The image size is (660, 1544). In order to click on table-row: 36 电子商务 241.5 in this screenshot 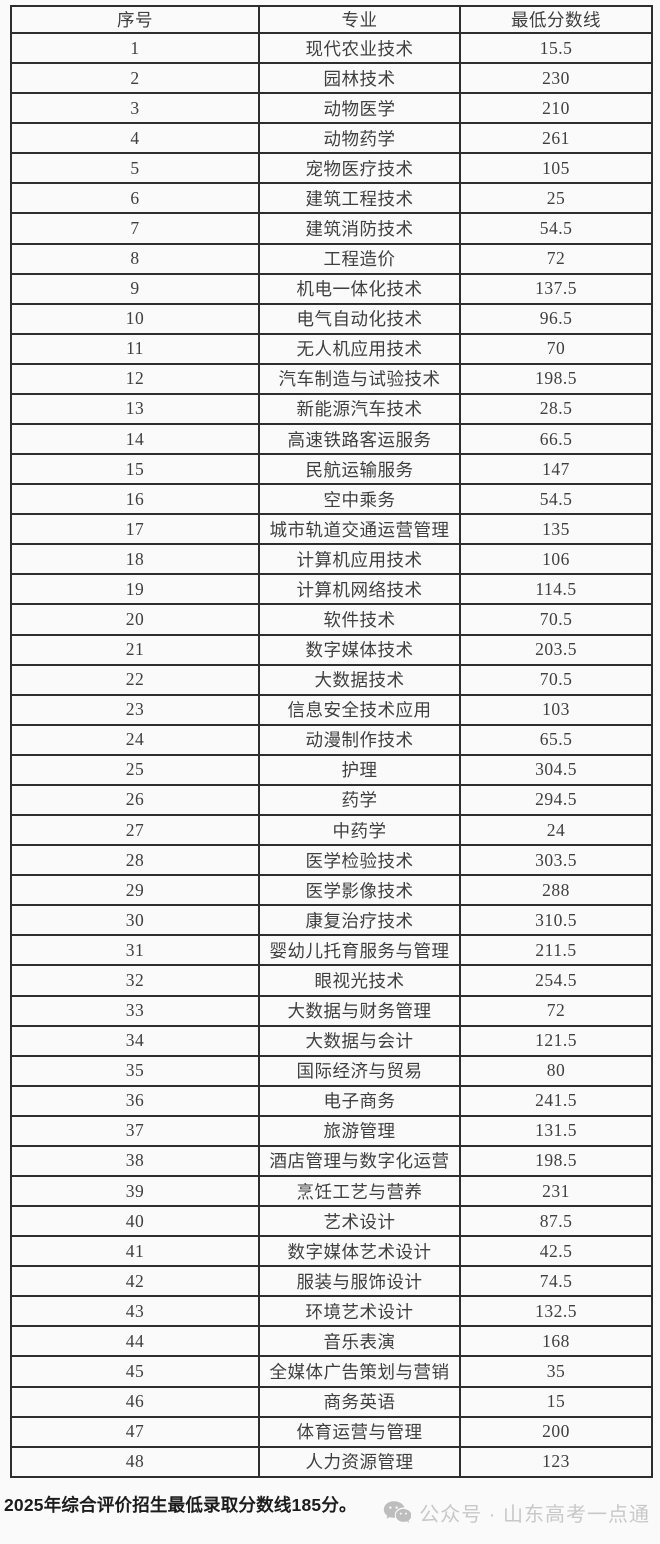, I will do `click(331, 1100)`.